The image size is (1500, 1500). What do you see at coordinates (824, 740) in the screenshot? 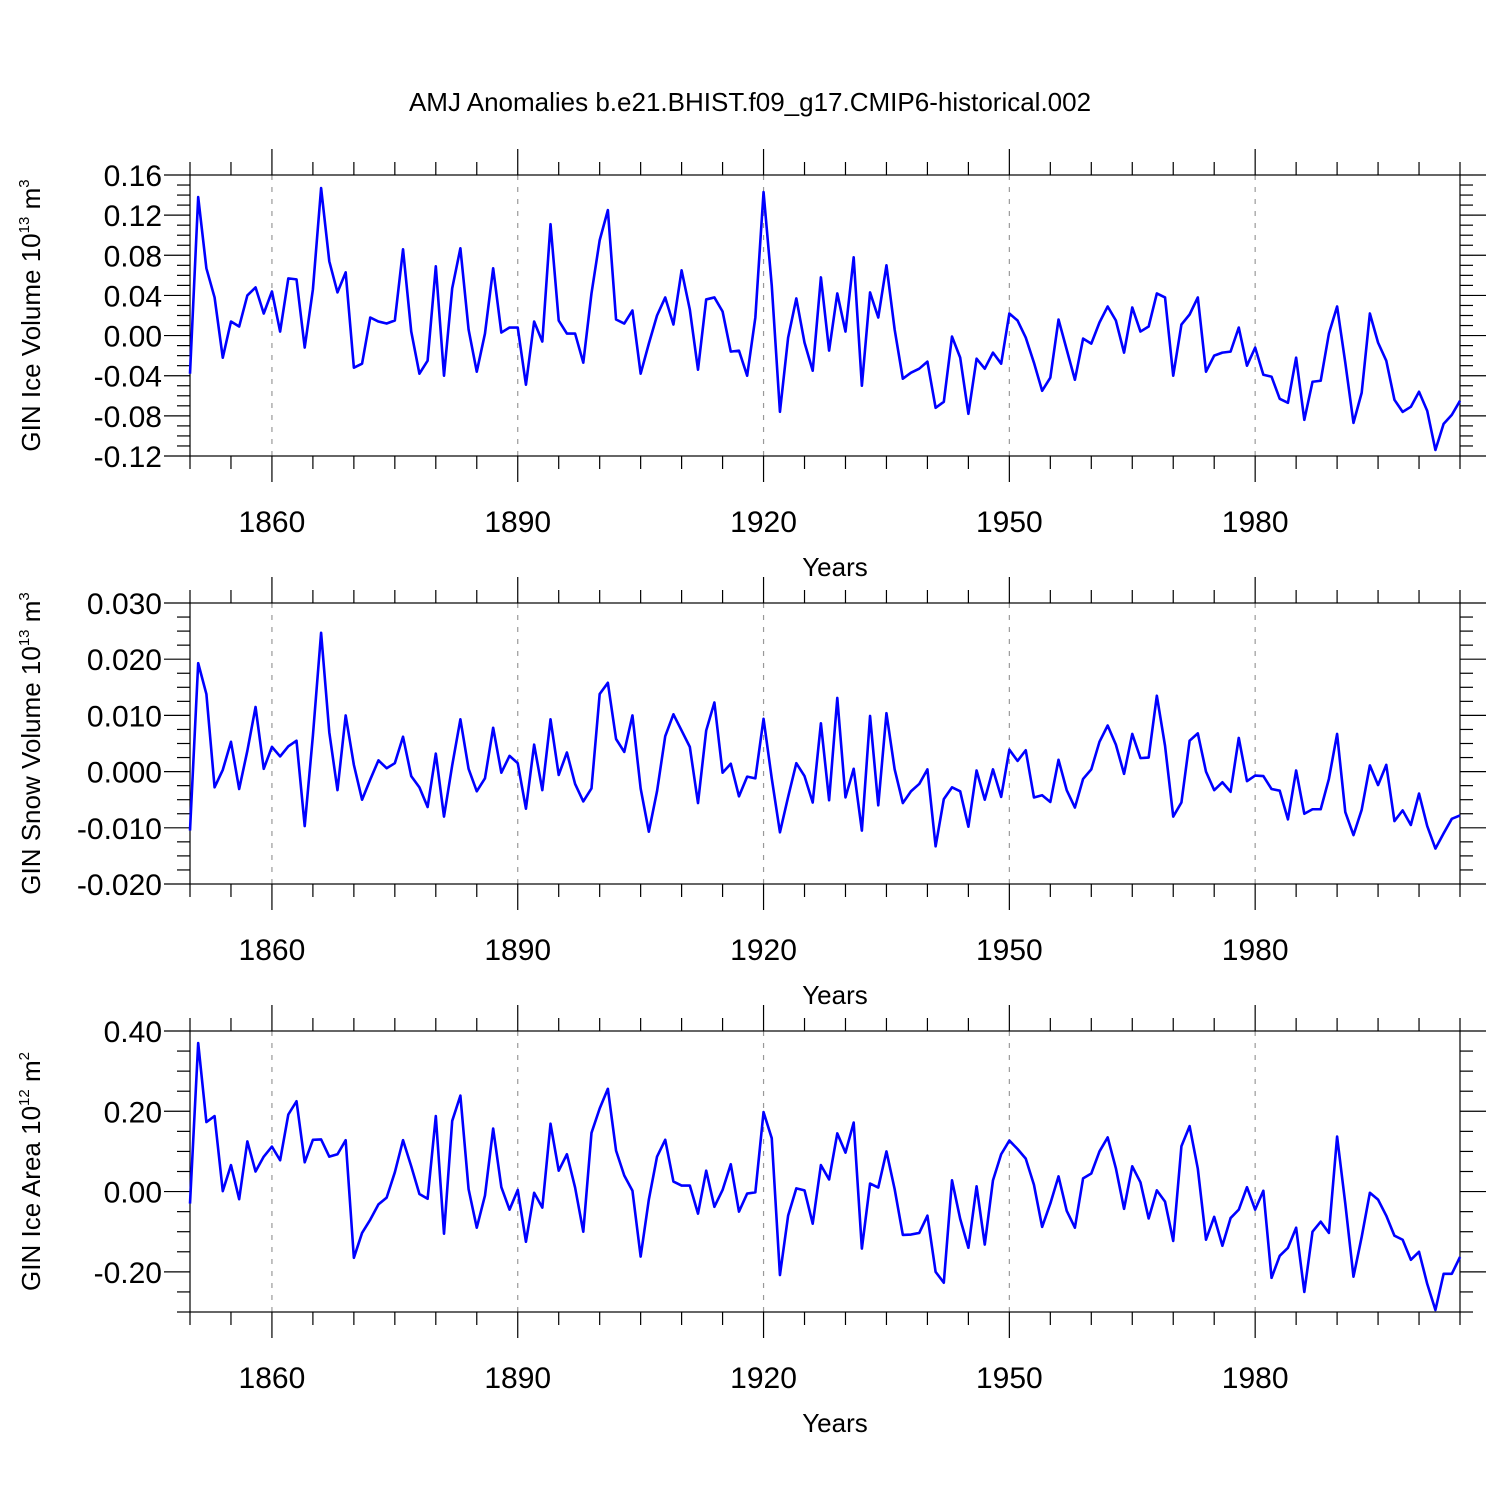
I see `series-line` at bounding box center [824, 740].